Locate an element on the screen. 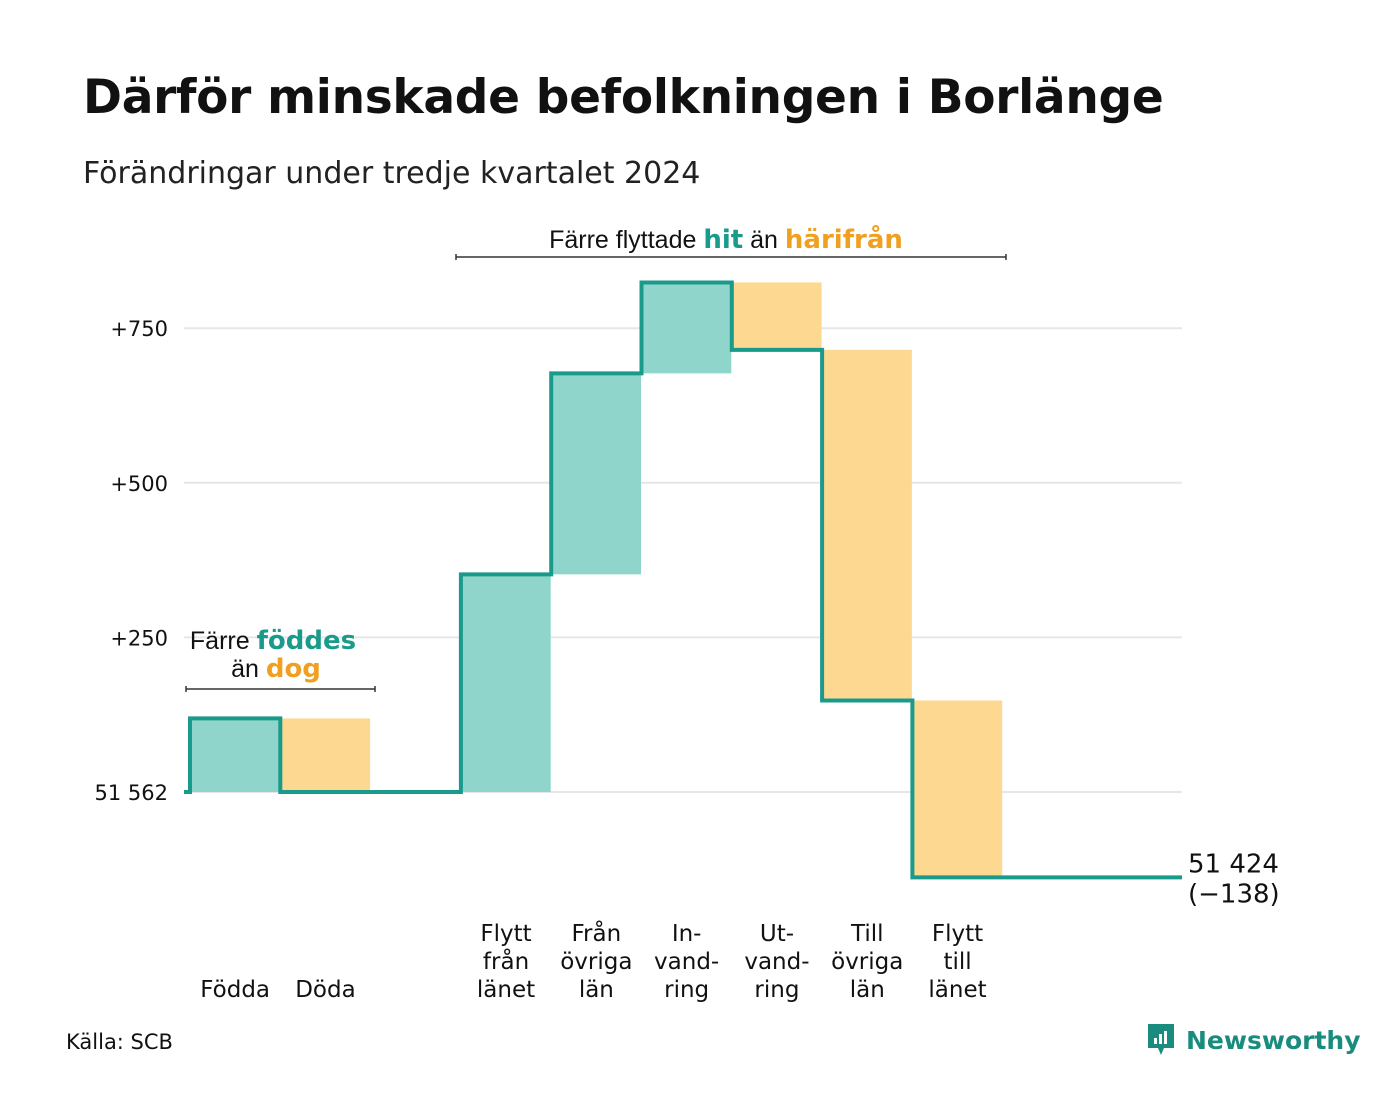 The image size is (1400, 1120). category-label: Döda is located at coordinates (325, 990).